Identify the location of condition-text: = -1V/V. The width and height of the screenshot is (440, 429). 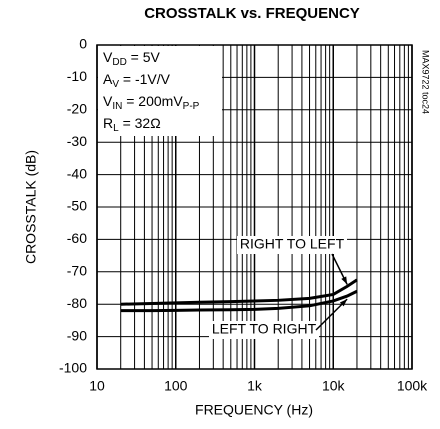
(145, 79).